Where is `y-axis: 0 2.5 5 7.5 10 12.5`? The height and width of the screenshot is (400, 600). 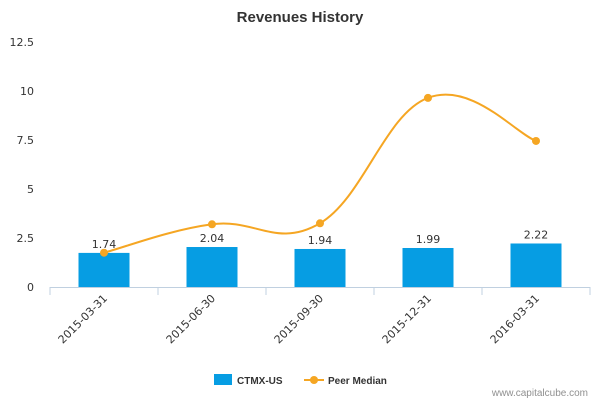
y-axis: 0 2.5 5 7.5 10 12.5 is located at coordinates (22, 165).